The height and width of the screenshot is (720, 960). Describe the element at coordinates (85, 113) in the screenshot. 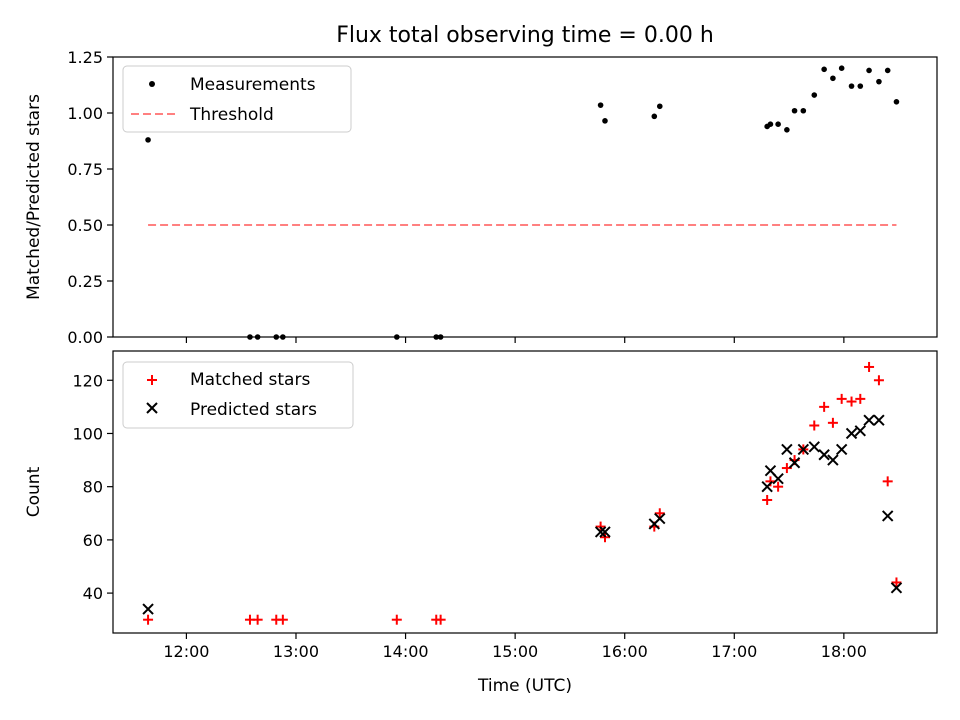

I see `top-y-tick-label: 1.00` at that location.